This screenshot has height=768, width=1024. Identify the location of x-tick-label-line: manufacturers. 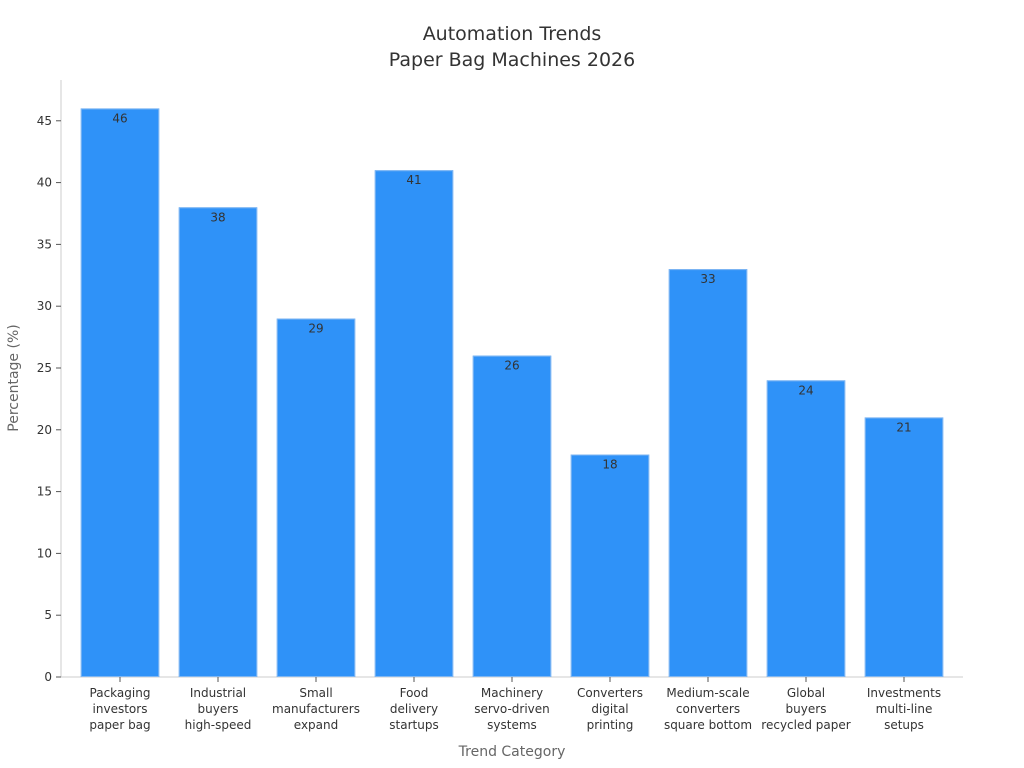
(316, 709).